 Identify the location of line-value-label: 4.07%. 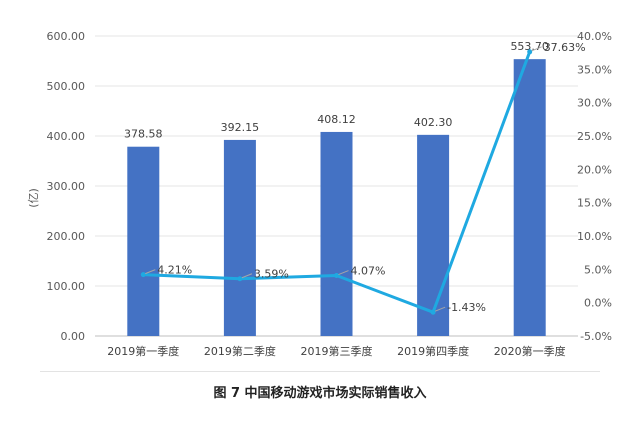
(368, 271).